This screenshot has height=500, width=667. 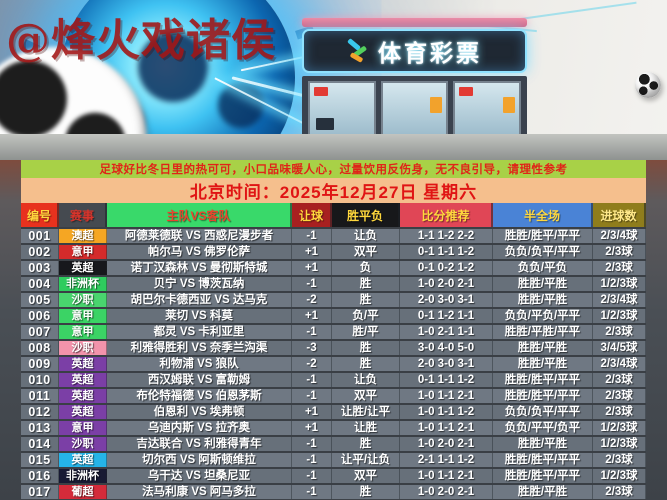 What do you see at coordinates (40, 316) in the screenshot?
I see `match-number: 006` at bounding box center [40, 316].